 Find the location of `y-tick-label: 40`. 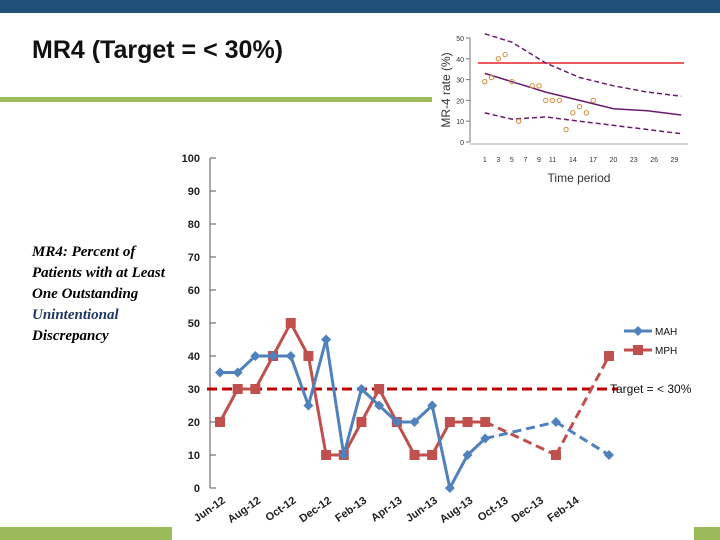

y-tick-label: 40 is located at coordinates (194, 357).